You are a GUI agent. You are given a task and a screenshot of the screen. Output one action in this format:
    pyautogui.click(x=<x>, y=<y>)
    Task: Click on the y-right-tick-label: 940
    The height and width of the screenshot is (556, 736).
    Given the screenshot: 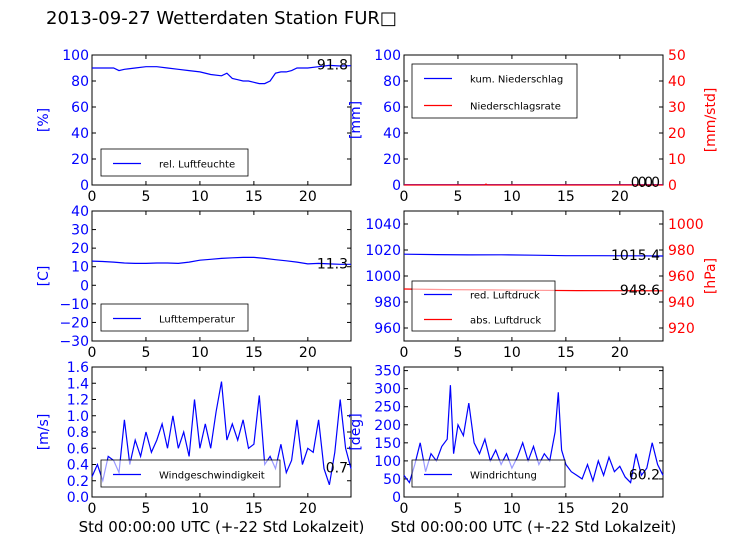 What is the action you would take?
    pyautogui.click(x=681, y=303)
    